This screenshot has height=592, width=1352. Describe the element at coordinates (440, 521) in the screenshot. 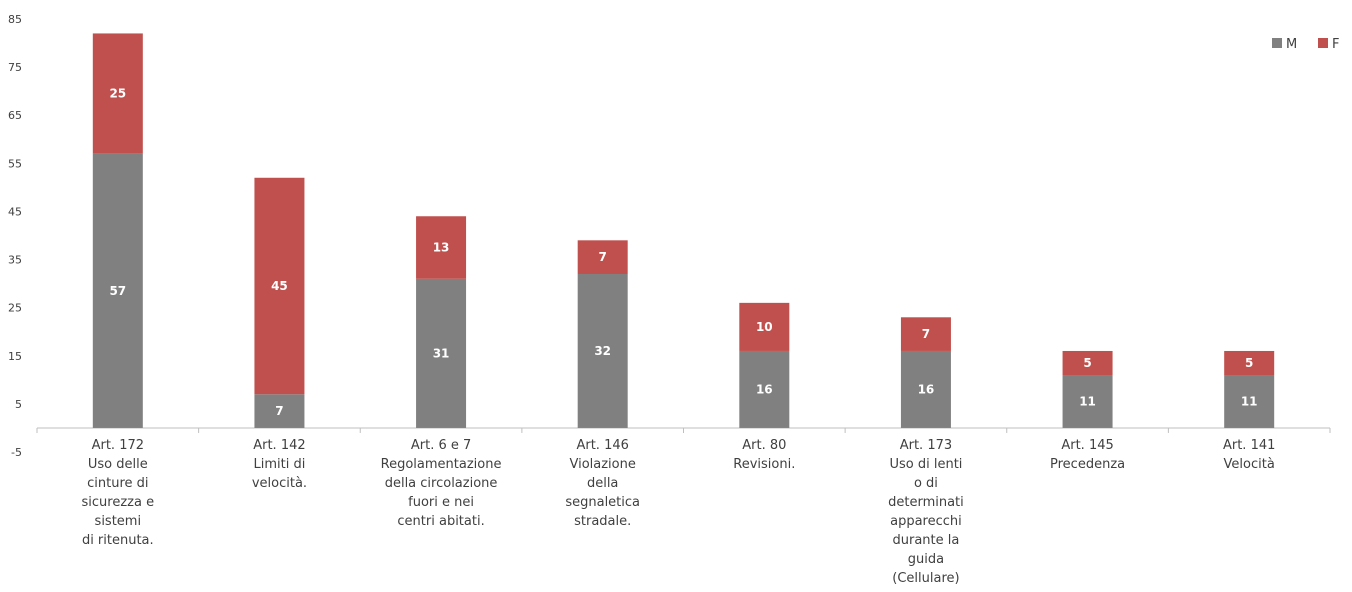

I see `x-tick-label-line: centri abitati.` at that location.